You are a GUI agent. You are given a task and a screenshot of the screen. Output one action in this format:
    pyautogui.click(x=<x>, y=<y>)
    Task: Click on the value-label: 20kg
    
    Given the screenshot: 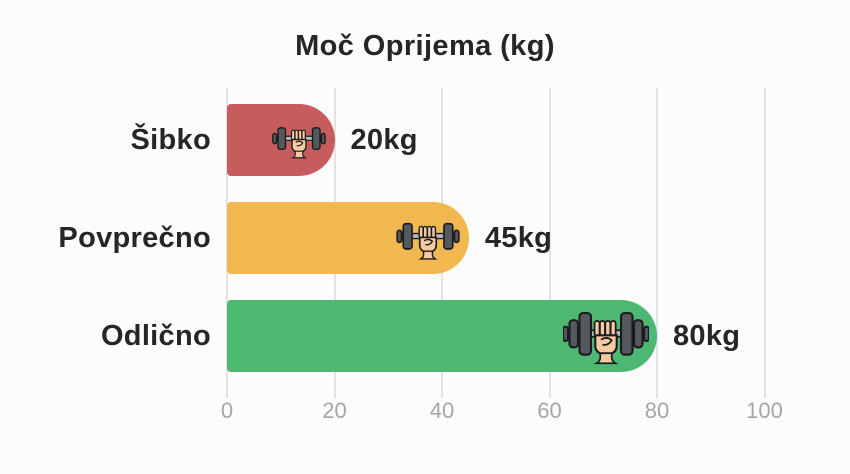 What is the action you would take?
    pyautogui.click(x=384, y=139)
    